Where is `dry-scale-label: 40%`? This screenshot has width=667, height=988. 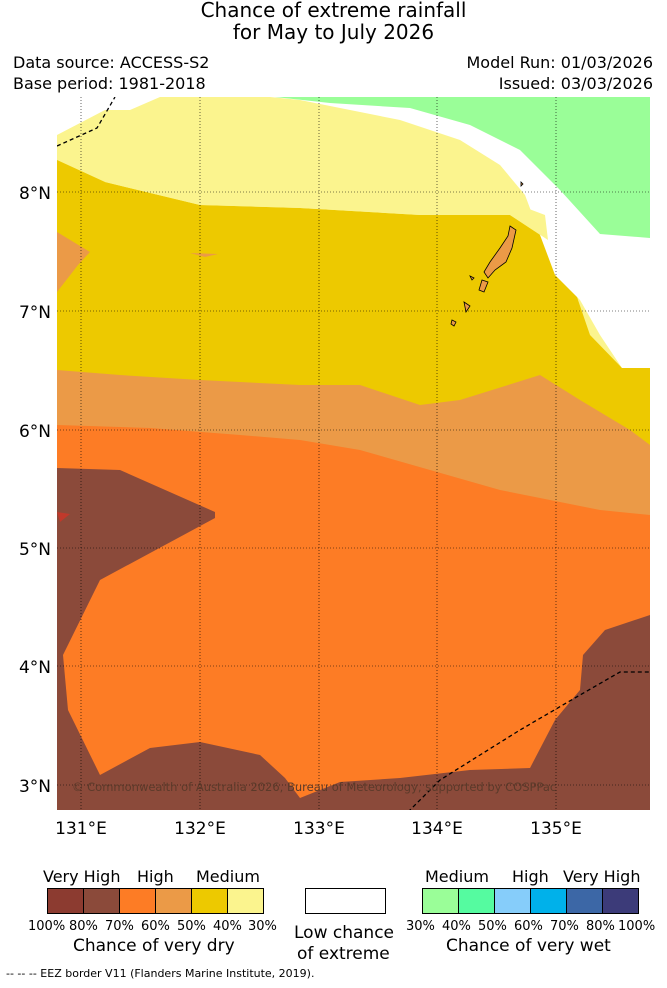 dry-scale-label: 40% is located at coordinates (227, 926).